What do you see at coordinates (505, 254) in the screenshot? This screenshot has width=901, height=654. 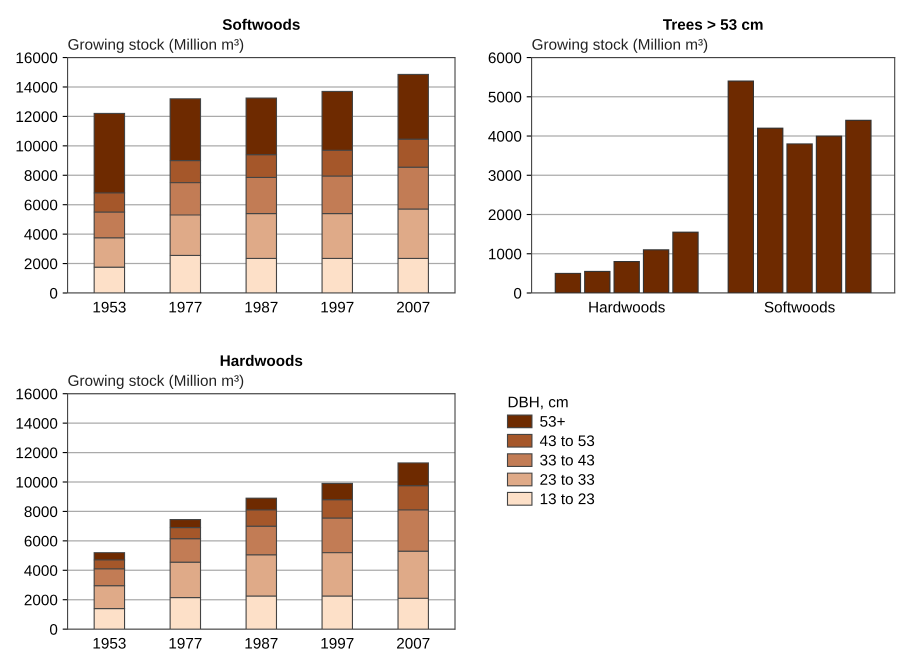 I see `y-tick-label: 1000` at bounding box center [505, 254].